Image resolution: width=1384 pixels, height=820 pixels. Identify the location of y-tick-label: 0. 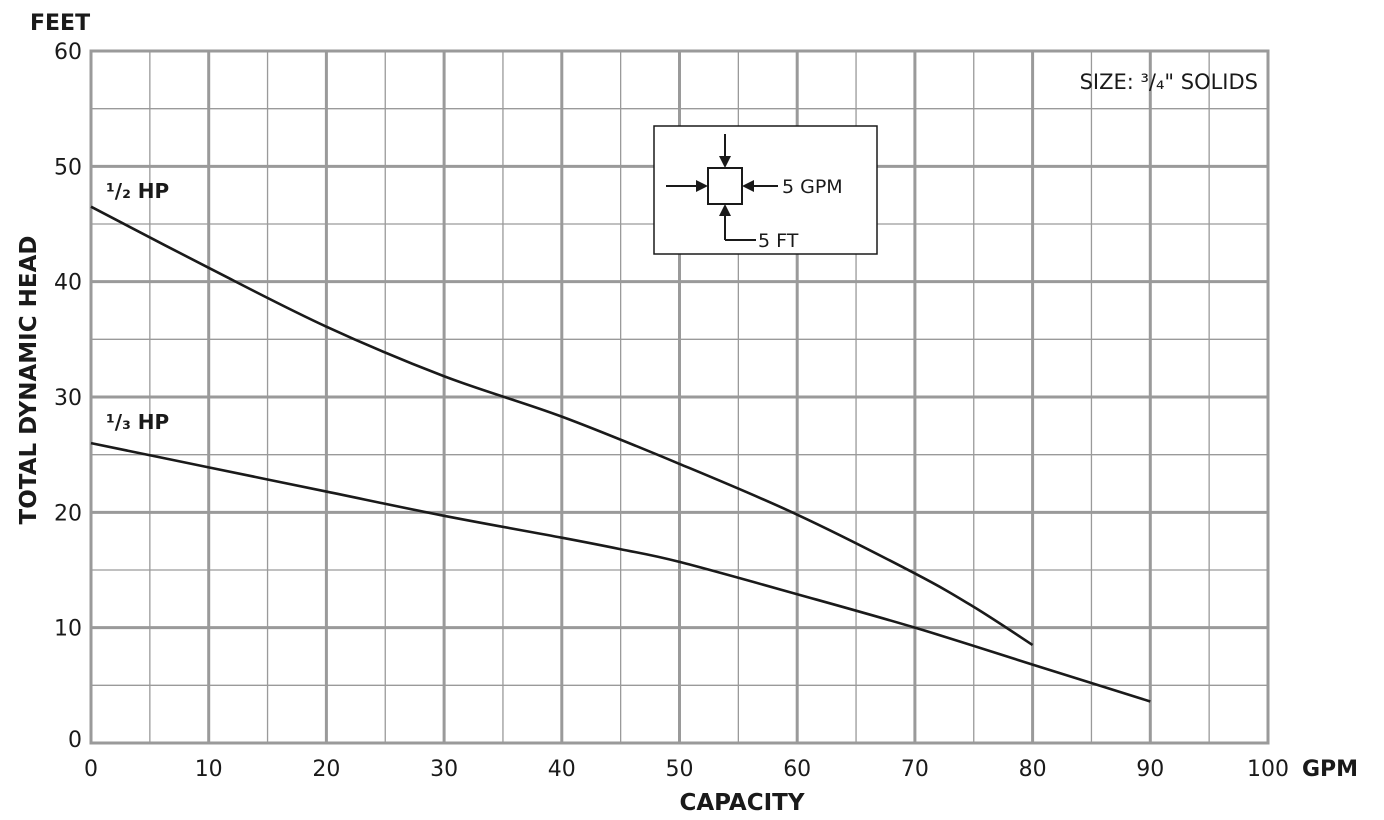
(75, 740).